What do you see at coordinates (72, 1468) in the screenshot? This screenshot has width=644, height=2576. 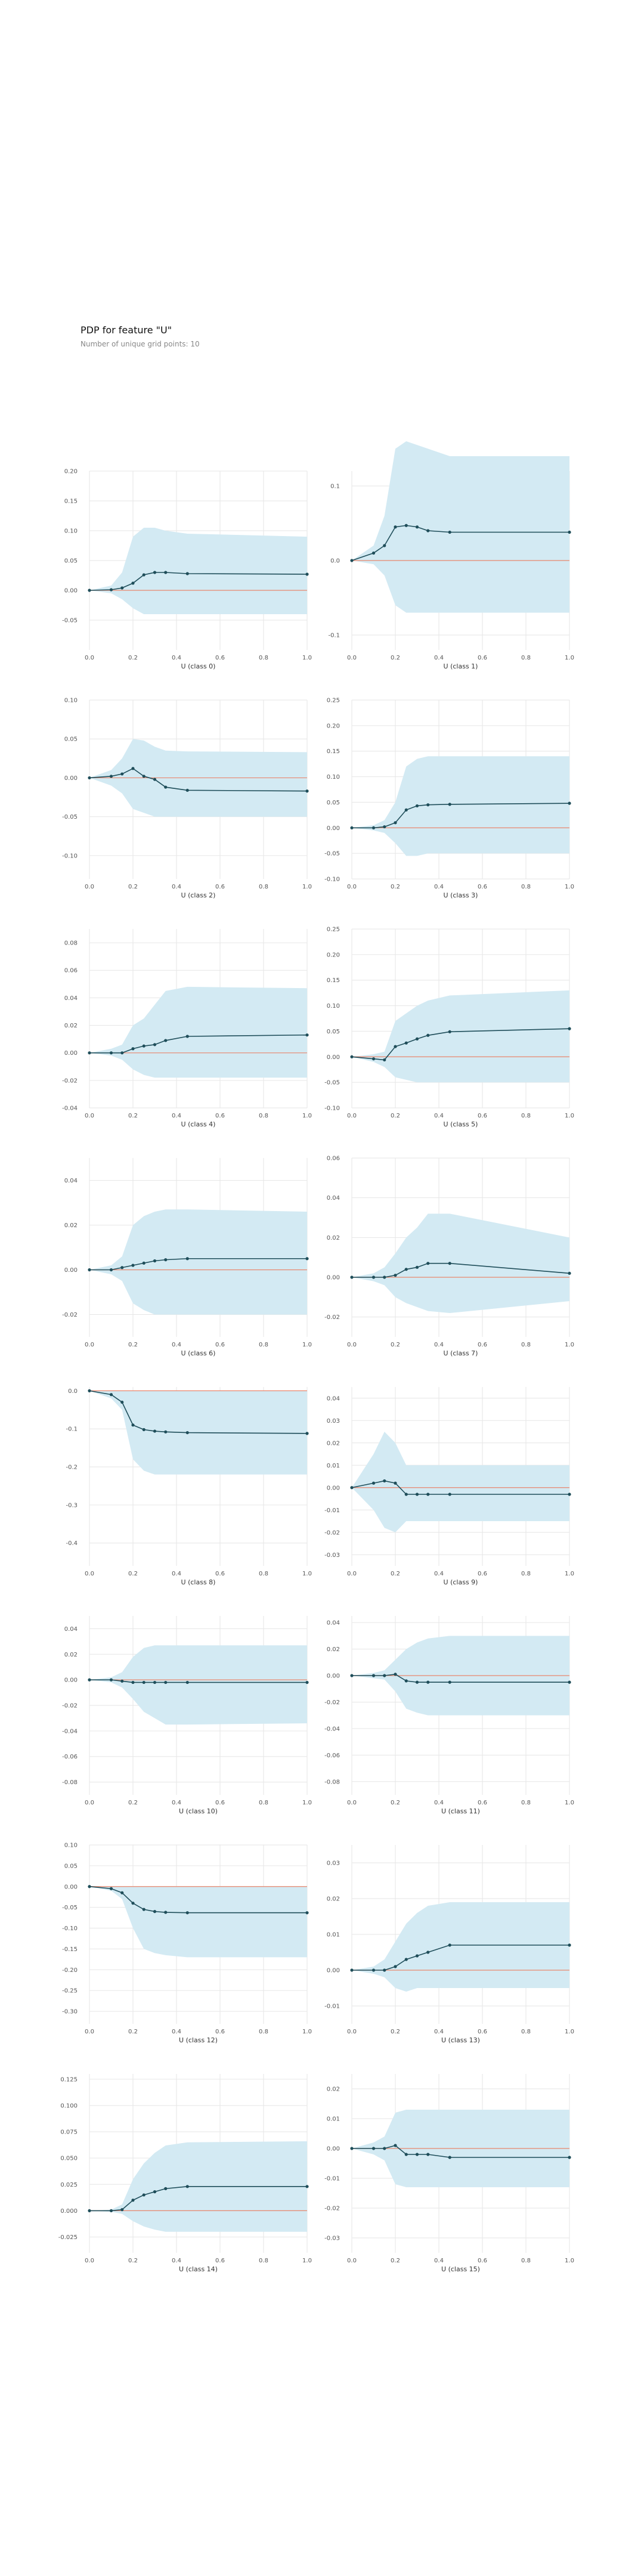 I see `y-tick-label: -0.2` at bounding box center [72, 1468].